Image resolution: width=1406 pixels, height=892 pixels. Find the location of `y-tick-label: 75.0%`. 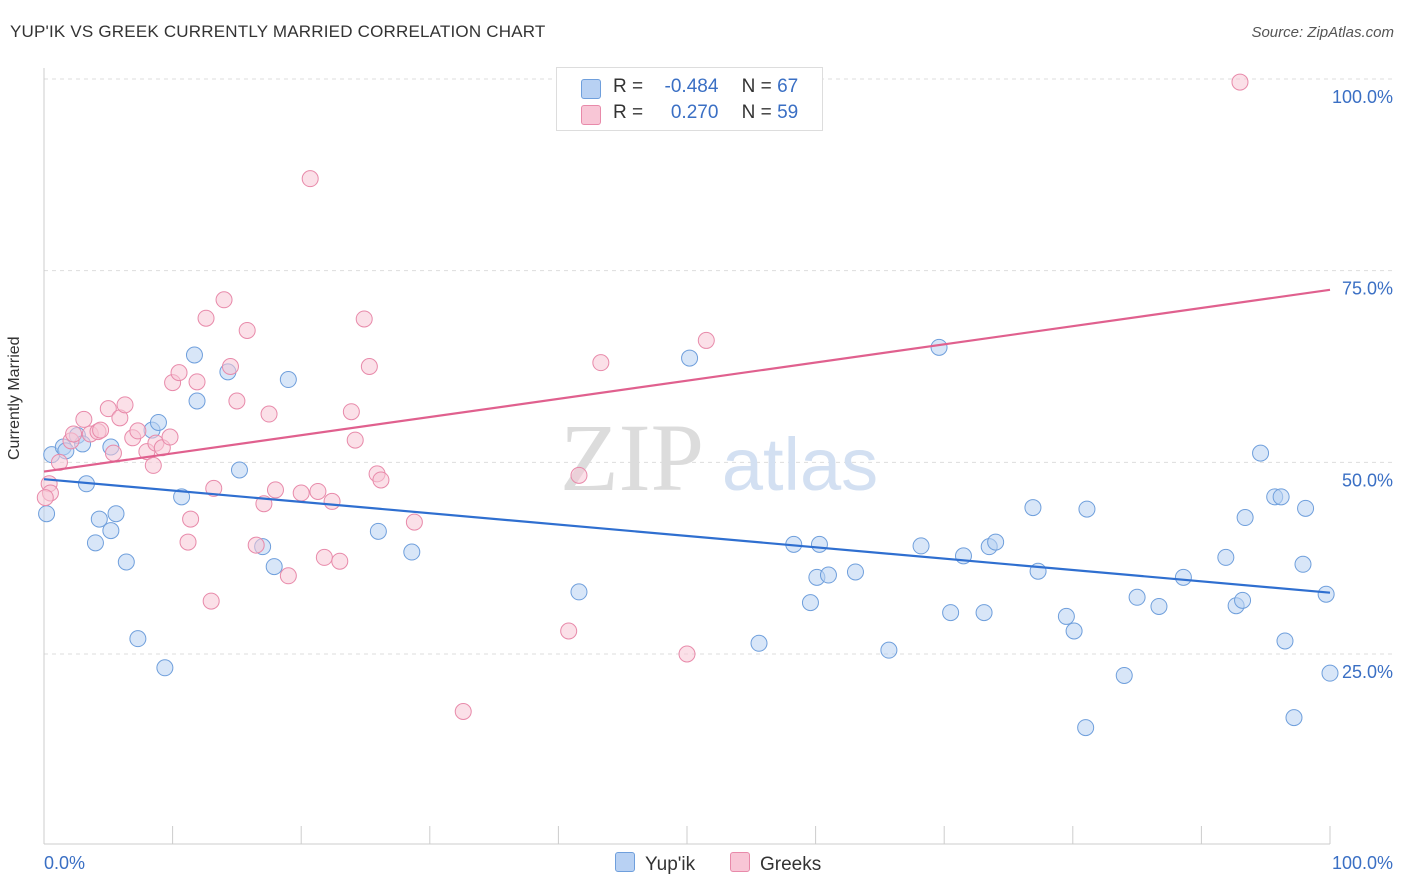

y-tick-label: 75.0% is located at coordinates (1367, 289).